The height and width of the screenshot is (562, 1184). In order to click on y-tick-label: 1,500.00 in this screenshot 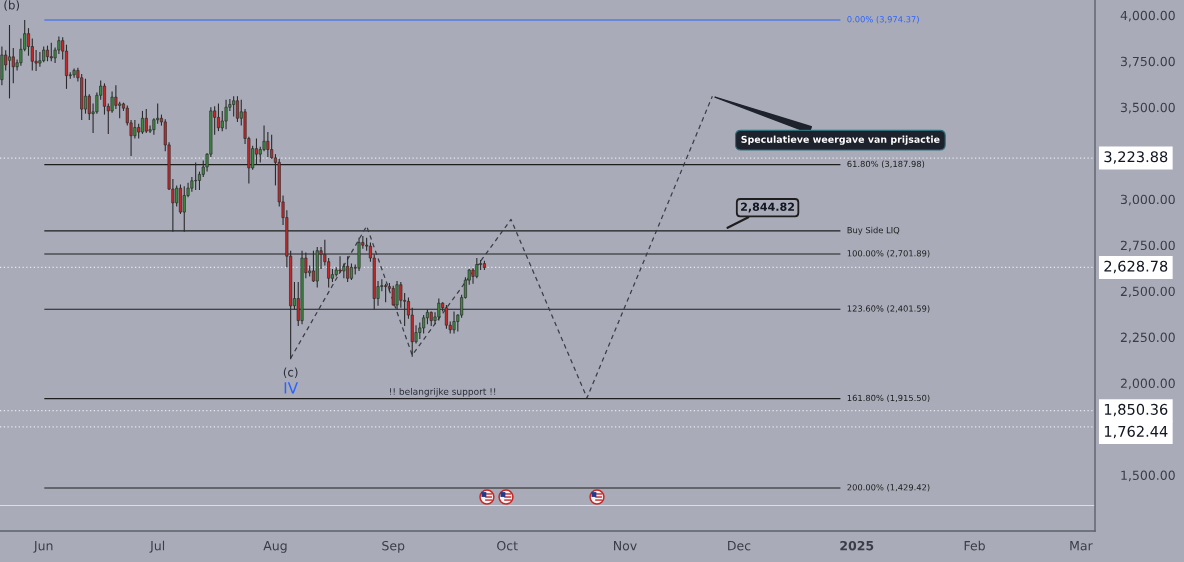, I will do `click(1148, 476)`.